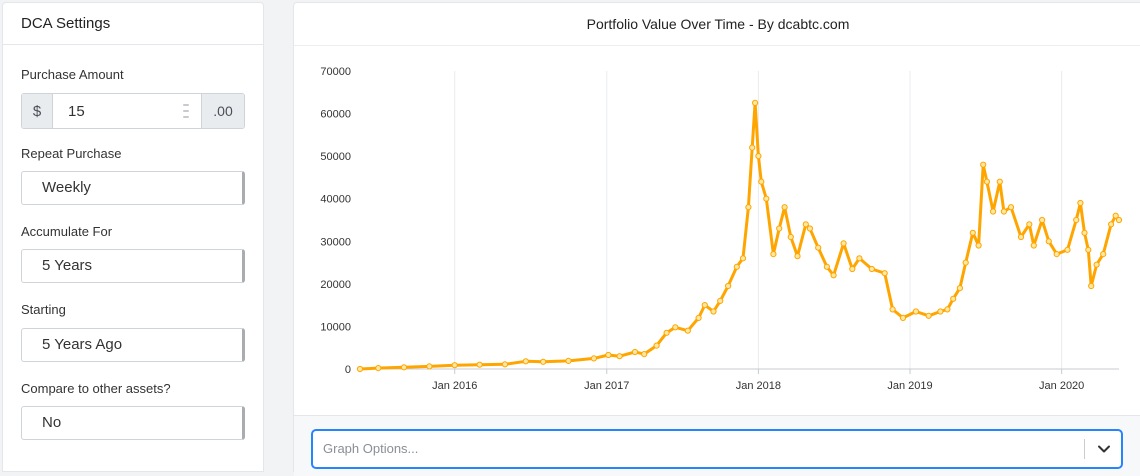 The height and width of the screenshot is (476, 1140). Describe the element at coordinates (909, 386) in the screenshot. I see `x-tick-label: Jan 2019` at that location.